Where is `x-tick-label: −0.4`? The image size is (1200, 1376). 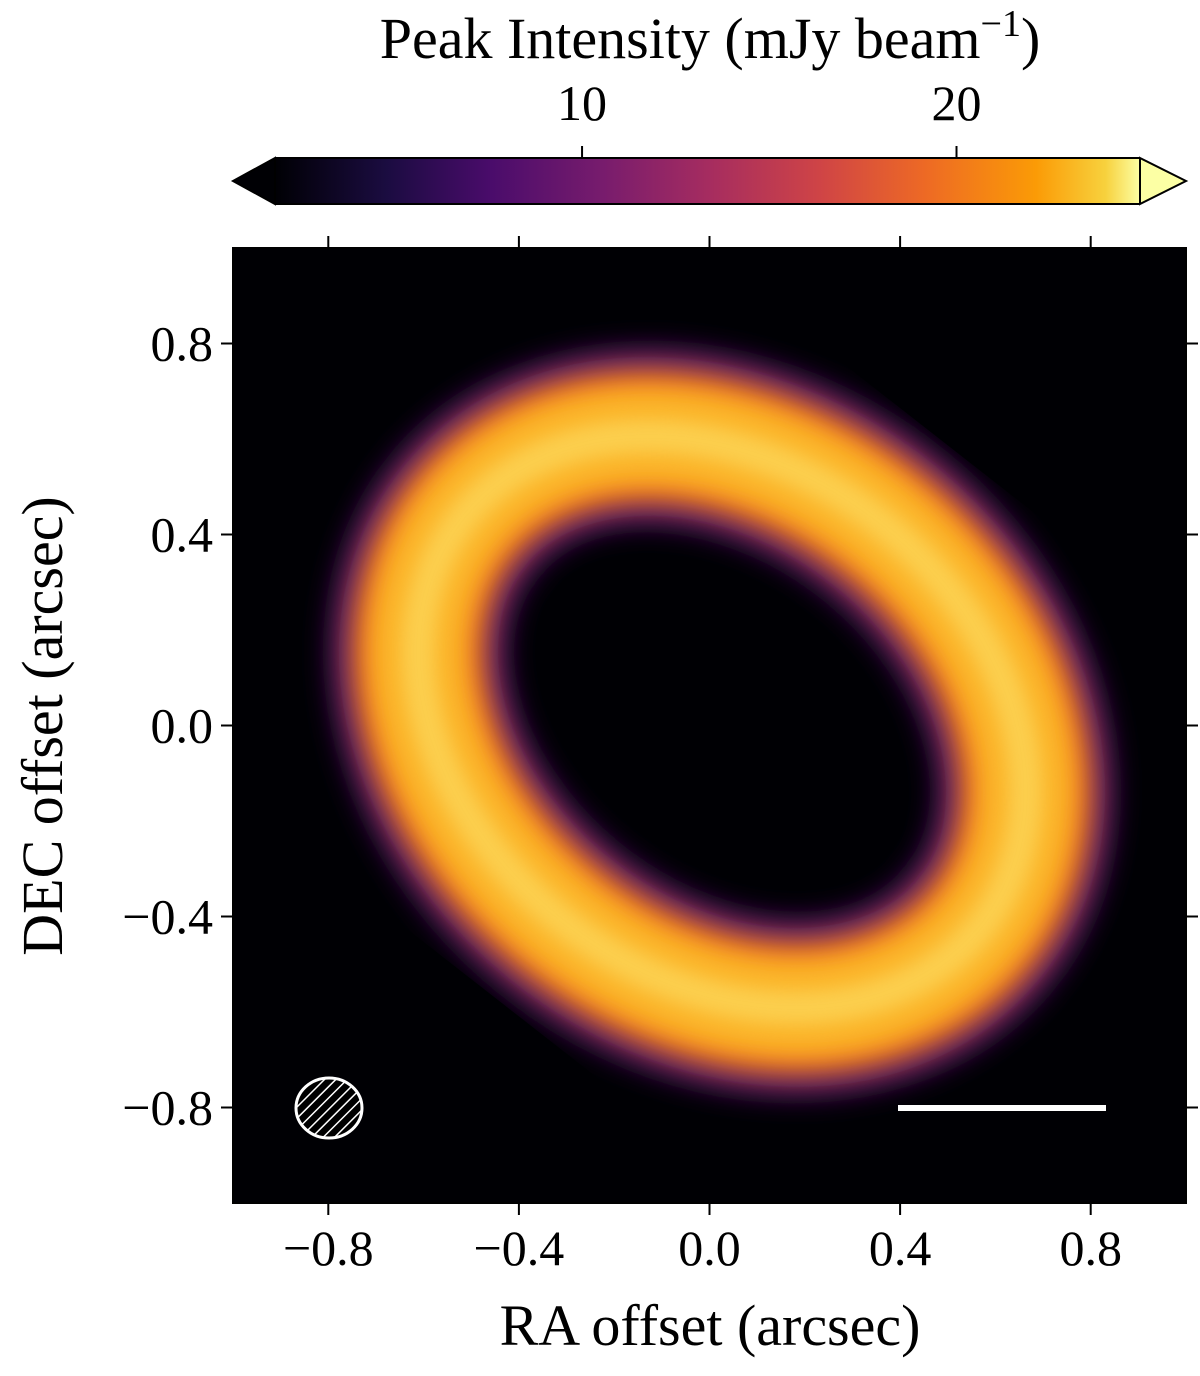 x-tick-label: −0.4 is located at coordinates (519, 1248).